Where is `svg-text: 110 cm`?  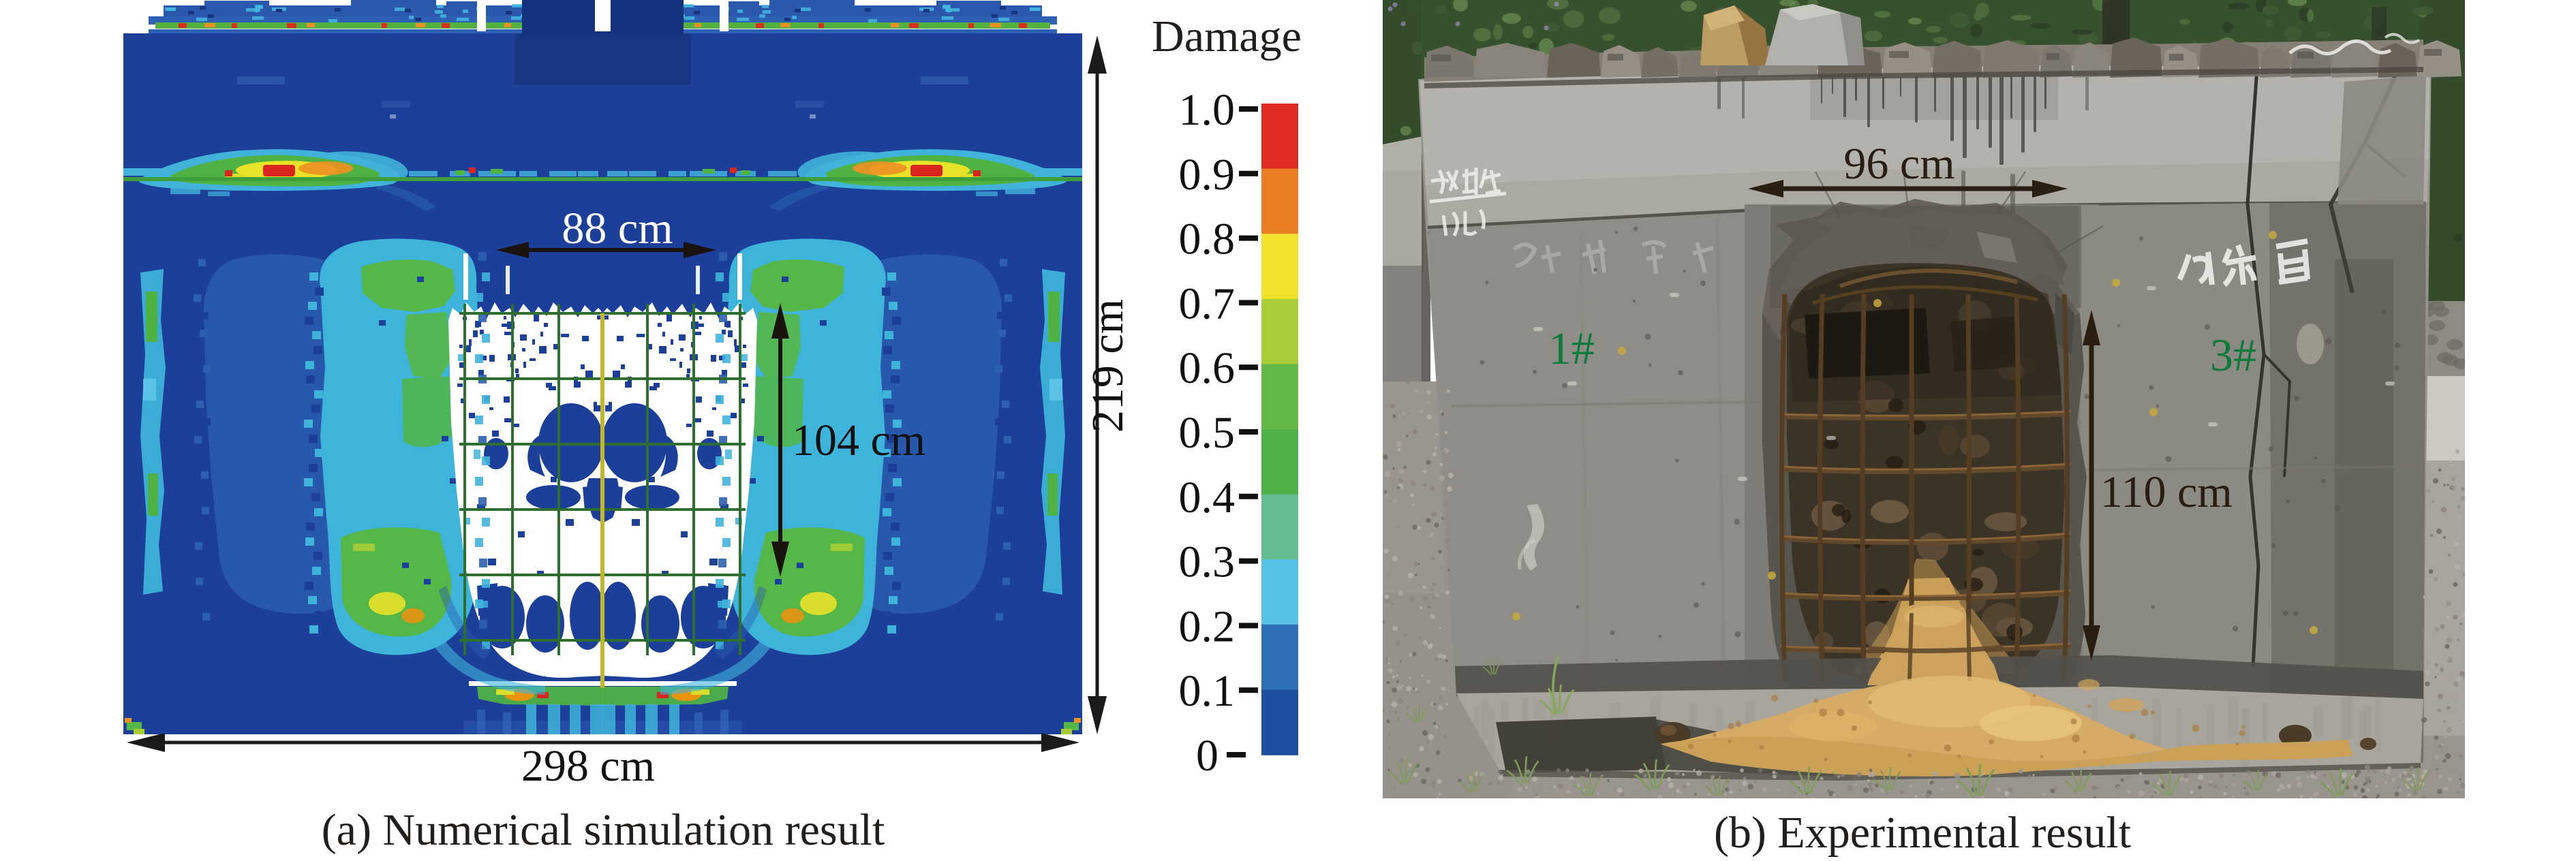 svg-text: 110 cm is located at coordinates (2166, 492).